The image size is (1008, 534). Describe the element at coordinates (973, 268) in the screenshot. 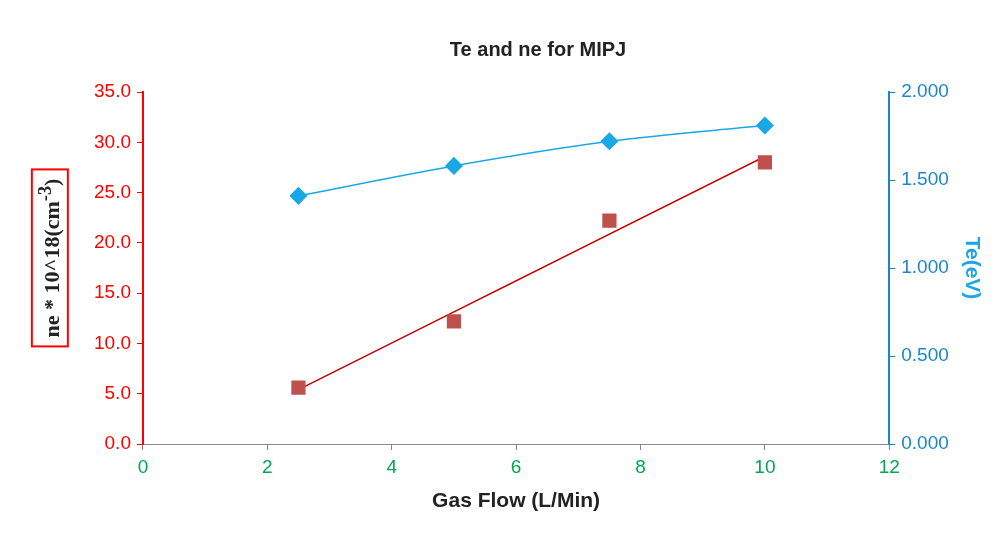

I see `y2-axis-title: Te(eV)` at that location.